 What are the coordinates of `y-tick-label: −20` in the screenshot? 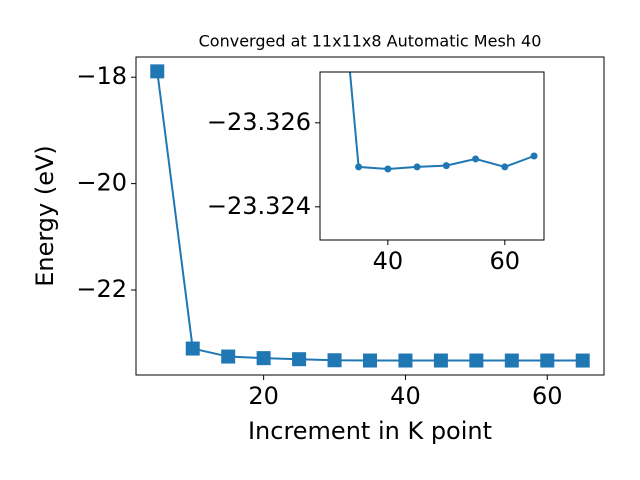 It's located at (101, 183).